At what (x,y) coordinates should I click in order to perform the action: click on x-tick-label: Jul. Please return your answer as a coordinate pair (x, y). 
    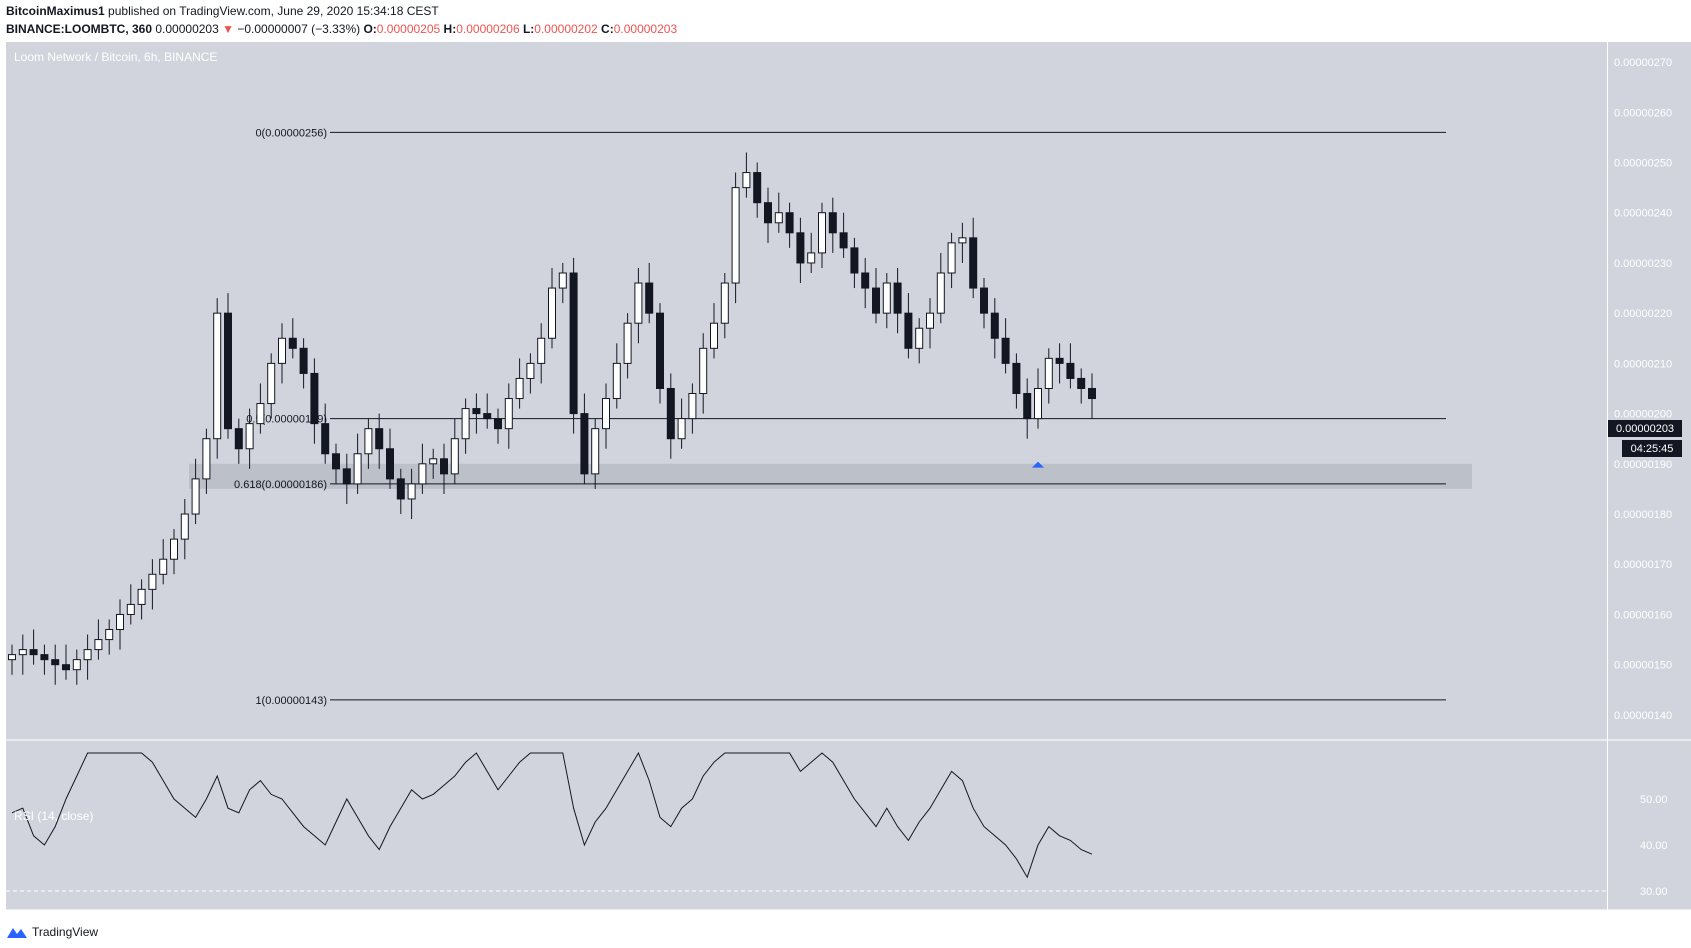
    Looking at the image, I should click on (1158, 922).